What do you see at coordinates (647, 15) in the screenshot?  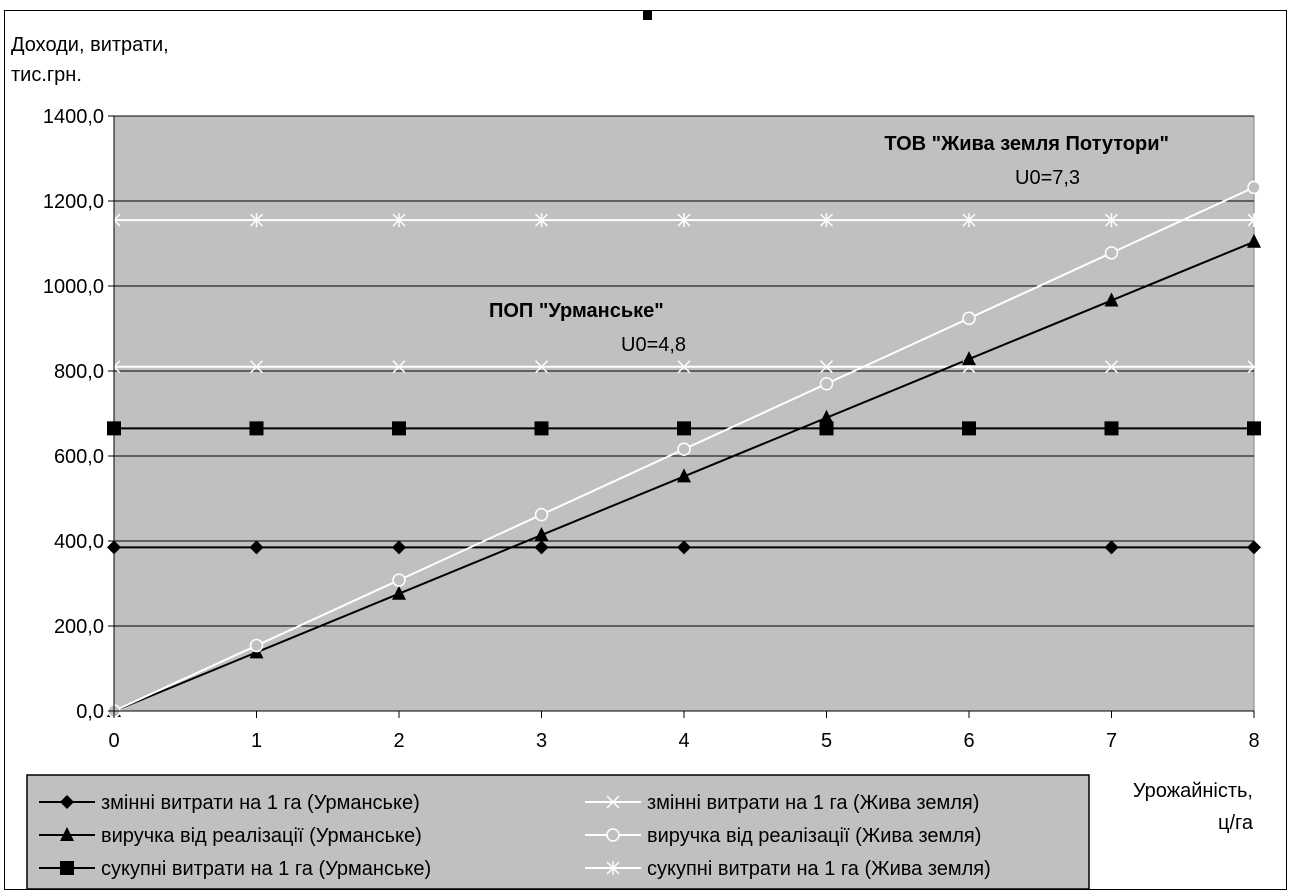 I see `top-edge-marker` at bounding box center [647, 15].